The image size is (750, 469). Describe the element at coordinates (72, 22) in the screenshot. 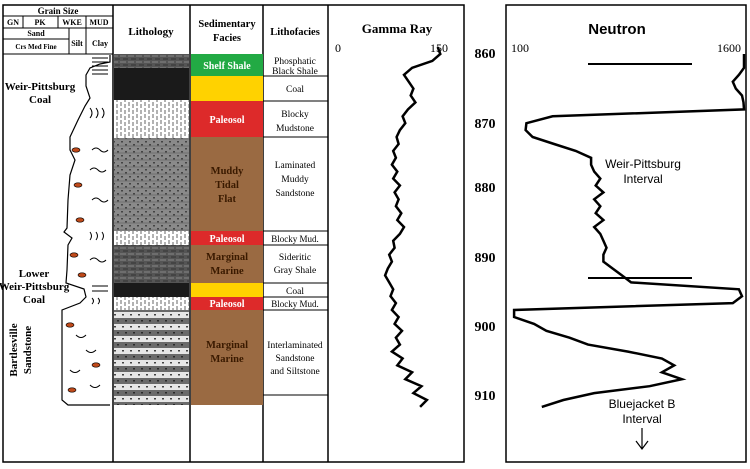

I see `grain-code-wke: WKE` at that location.